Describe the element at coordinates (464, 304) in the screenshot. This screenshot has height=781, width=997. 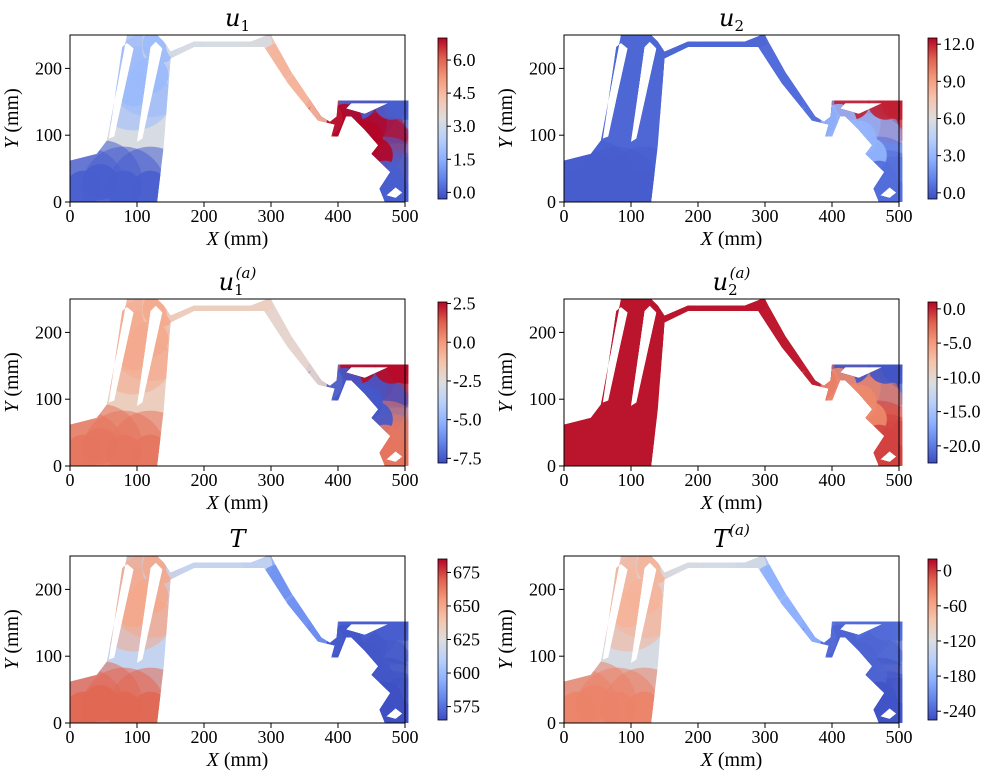
I see `colorbar-tick-label: 2.5` at that location.